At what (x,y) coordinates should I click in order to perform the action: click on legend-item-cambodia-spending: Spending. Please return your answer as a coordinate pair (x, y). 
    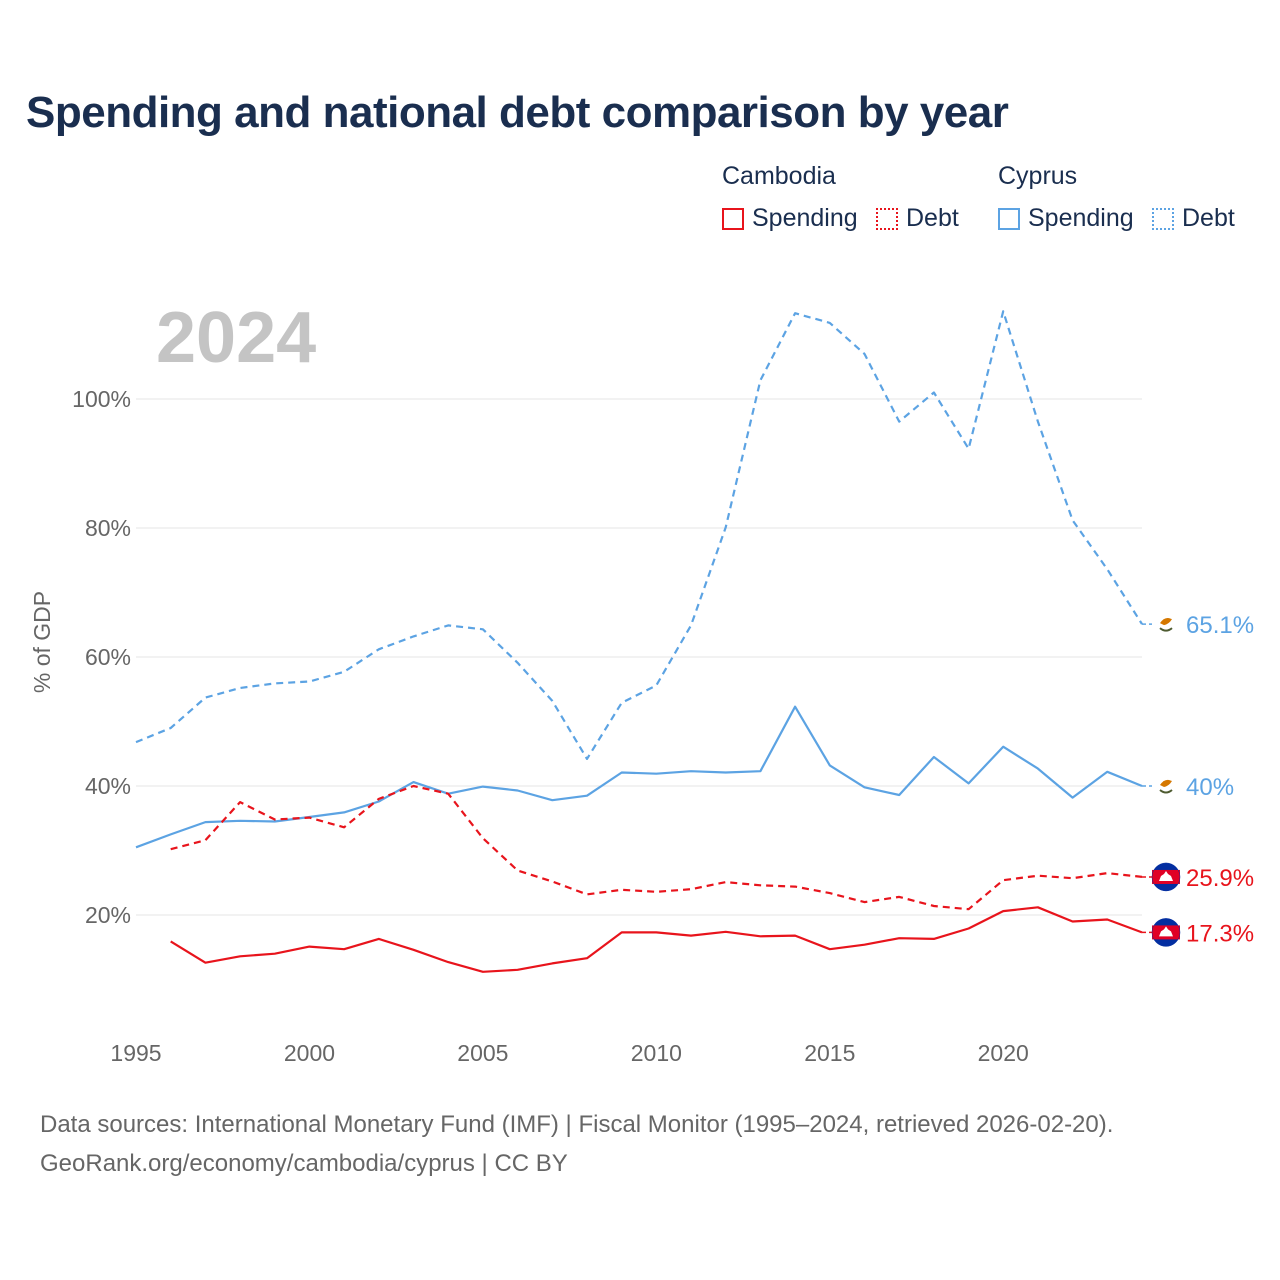
    Looking at the image, I should click on (790, 218).